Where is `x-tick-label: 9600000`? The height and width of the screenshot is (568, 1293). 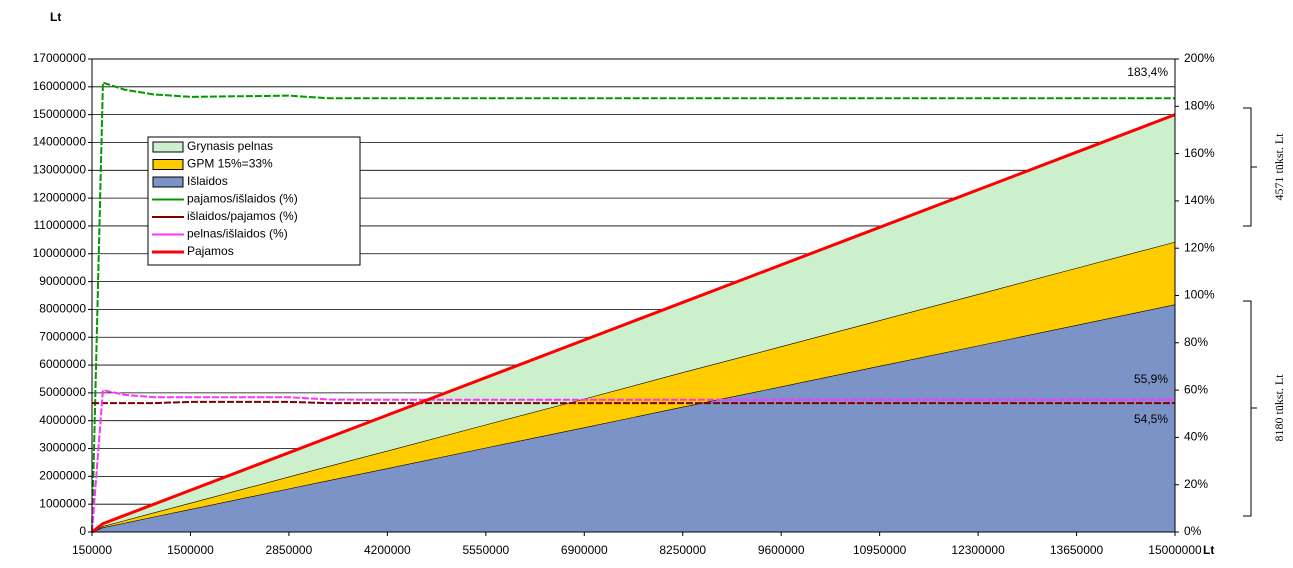
x-tick-label: 9600000 is located at coordinates (781, 550).